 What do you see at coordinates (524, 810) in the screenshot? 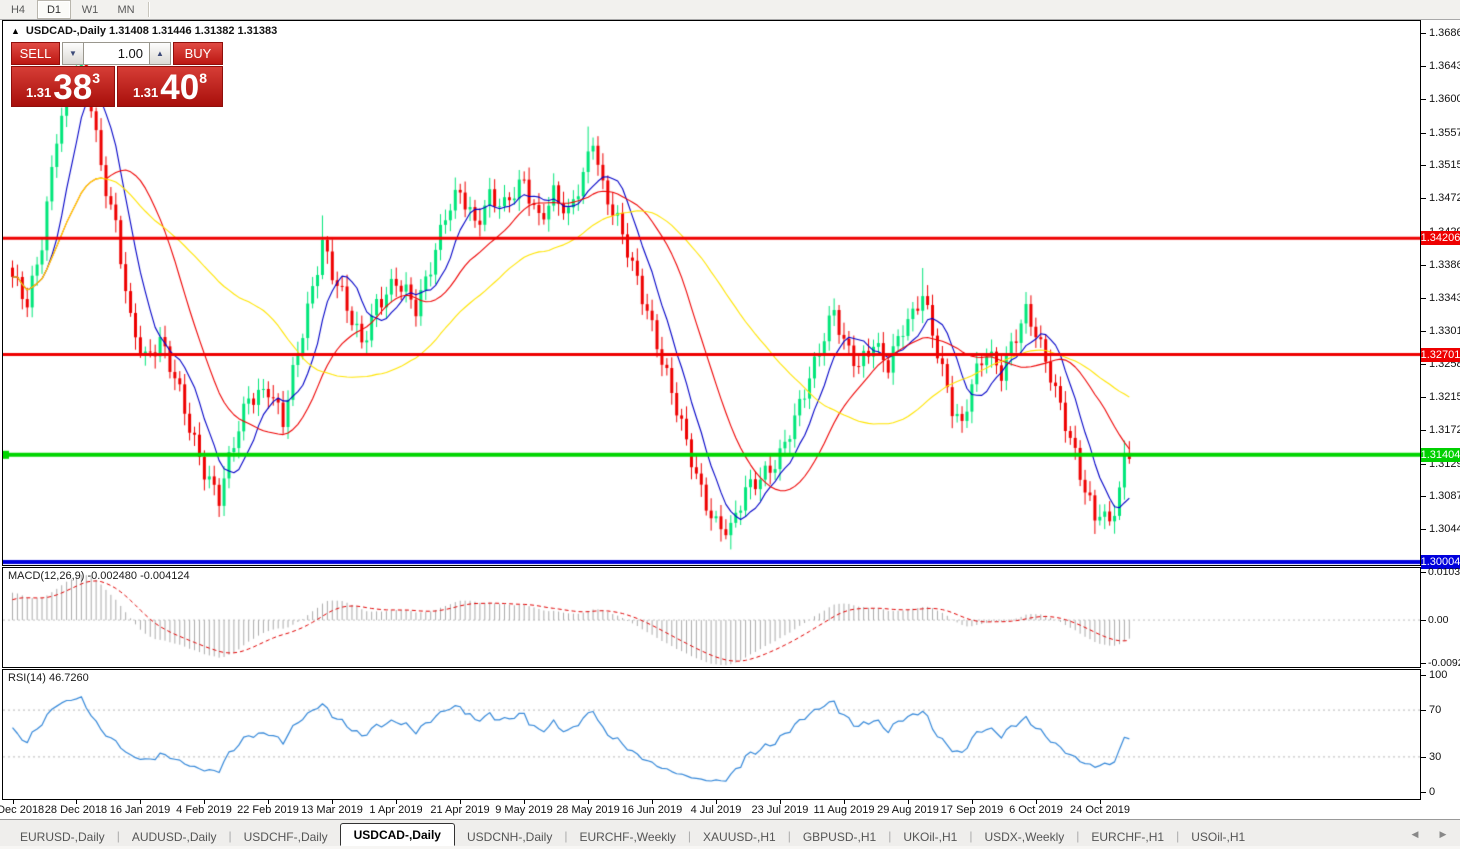
I see `date-tick-label: 9 May 2019` at bounding box center [524, 810].